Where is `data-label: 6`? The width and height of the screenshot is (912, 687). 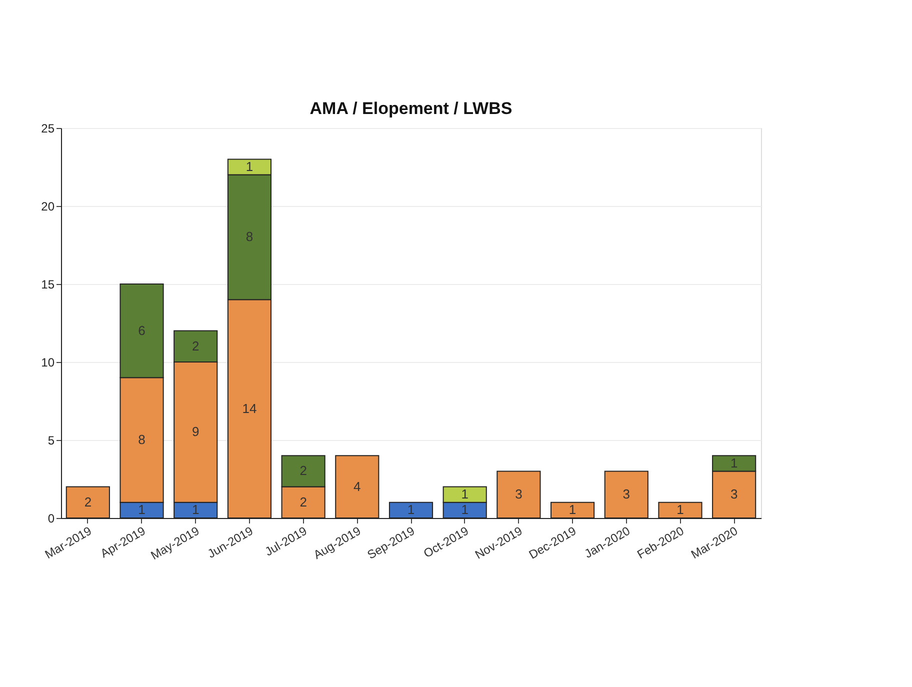
data-label: 6 is located at coordinates (142, 330).